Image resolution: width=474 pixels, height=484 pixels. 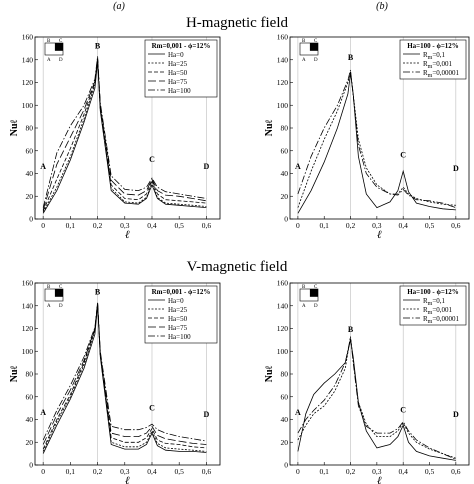 What do you see at coordinates (404, 471) in the screenshot?
I see `x-tick-label: 0,4` at bounding box center [404, 471].